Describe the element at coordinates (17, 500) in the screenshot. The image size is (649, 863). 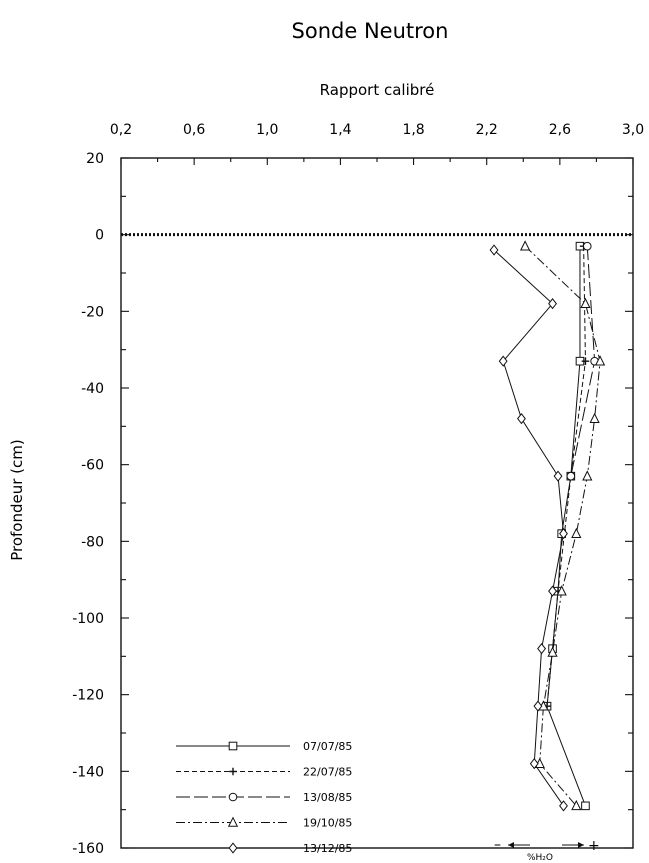
I see `y-axis-label: Profondeur (cm)` at that location.